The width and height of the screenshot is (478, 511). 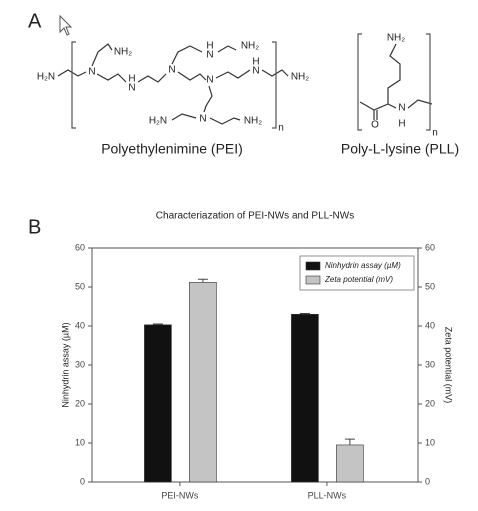 What do you see at coordinates (327, 495) in the screenshot?
I see `x-tick-label: PLL-NWs` at bounding box center [327, 495].